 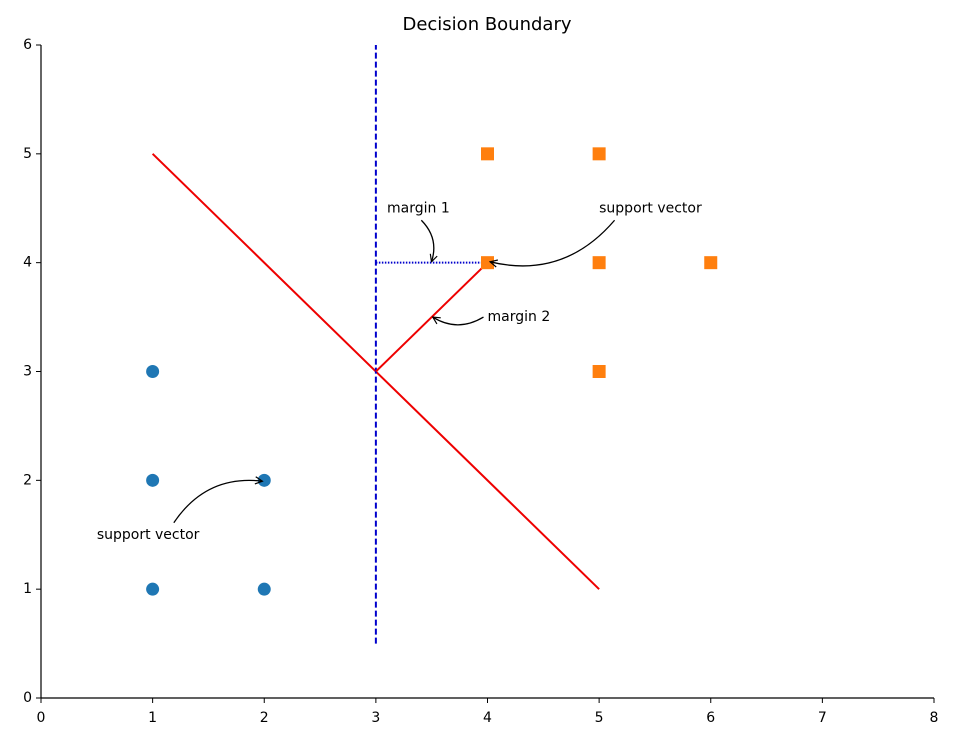 I want to click on y-tick-label: 2, so click(x=27, y=480).